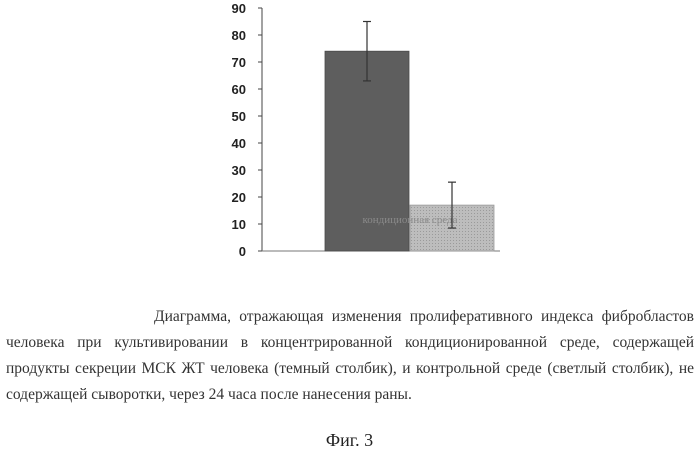  I want to click on y-tick-label: 90, so click(239, 8).